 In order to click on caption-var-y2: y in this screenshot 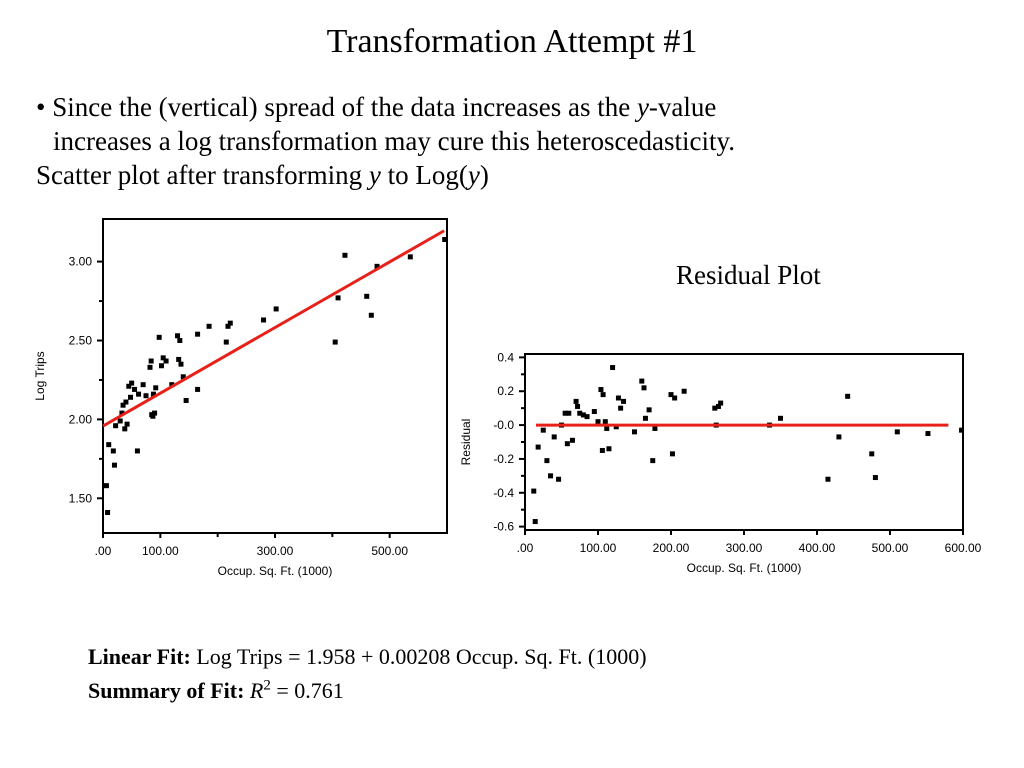, I will do `click(473, 175)`.